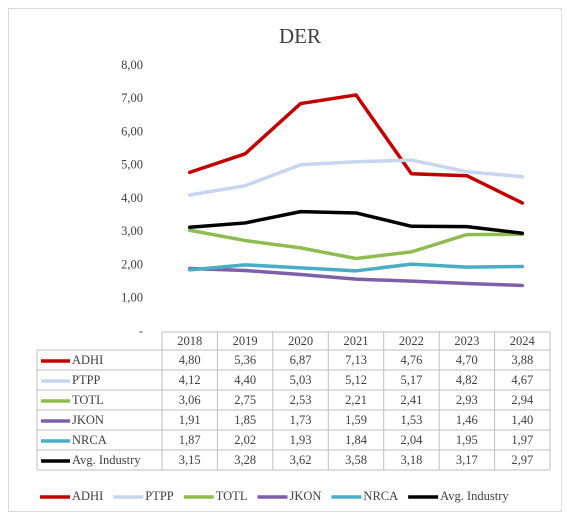 The height and width of the screenshot is (519, 567). I want to click on y-tick-label: 4,00, so click(132, 198).